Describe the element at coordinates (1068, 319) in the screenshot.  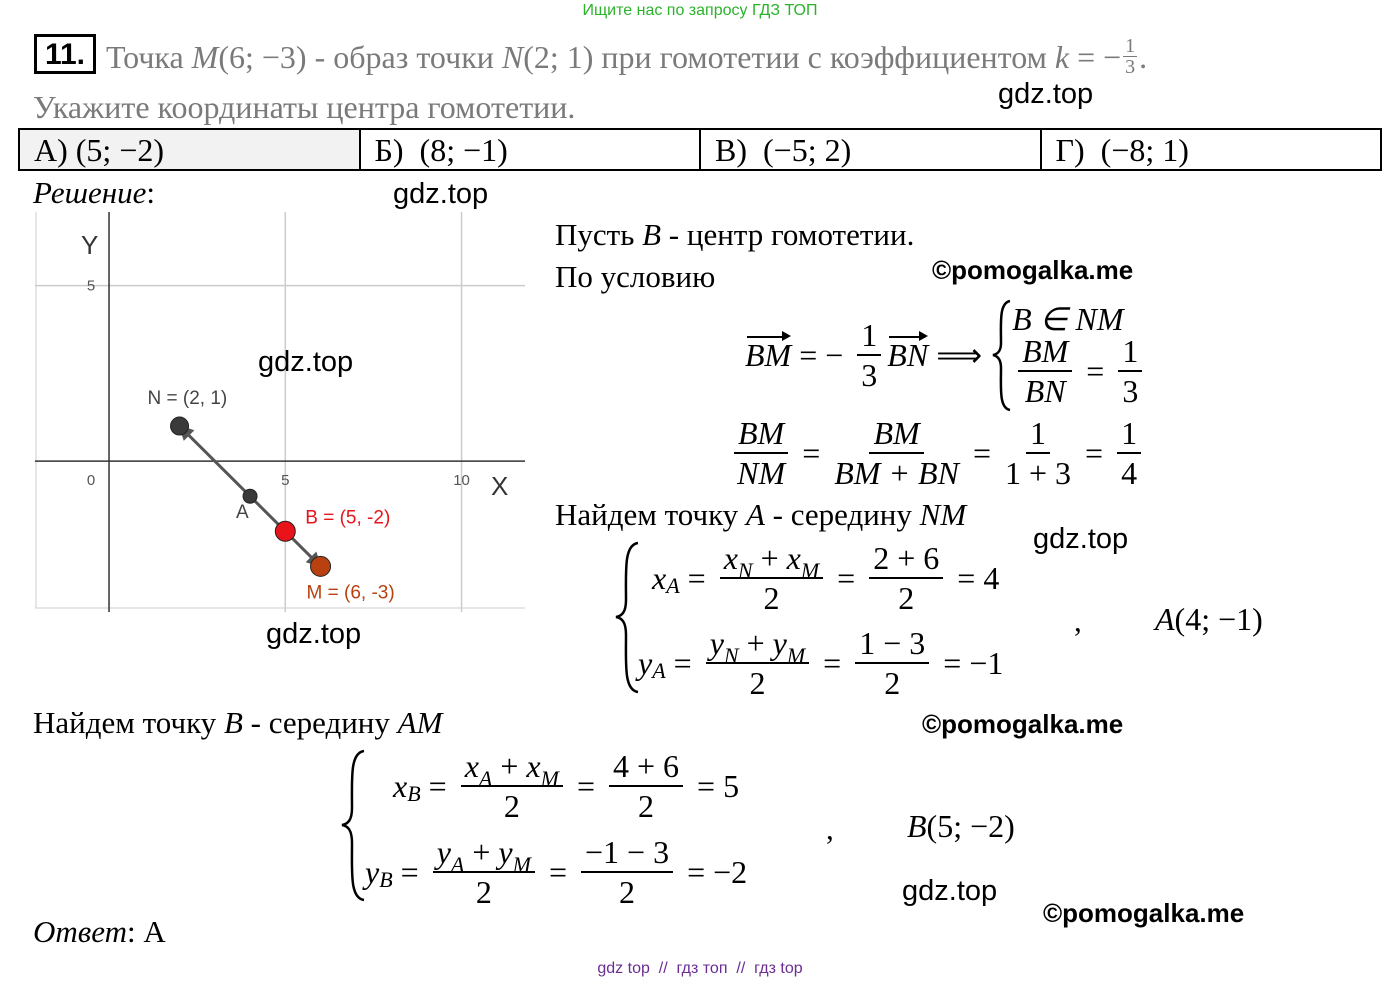
I see `math-text: B ∈ NM` at that location.